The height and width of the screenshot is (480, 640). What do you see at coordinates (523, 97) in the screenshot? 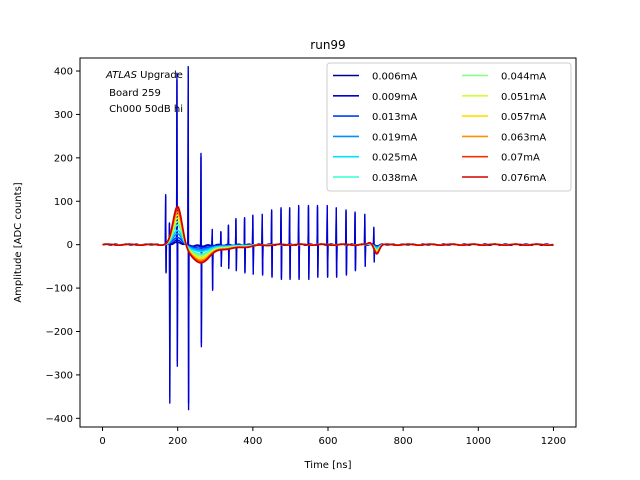
I see `legend-label: 0.051mA` at bounding box center [523, 97].